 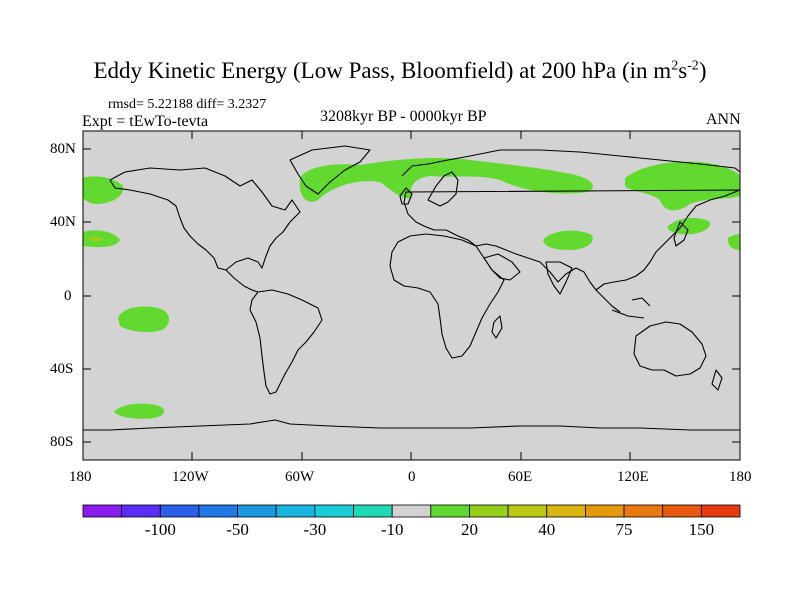 I want to click on coast-australia, so click(x=670, y=349).